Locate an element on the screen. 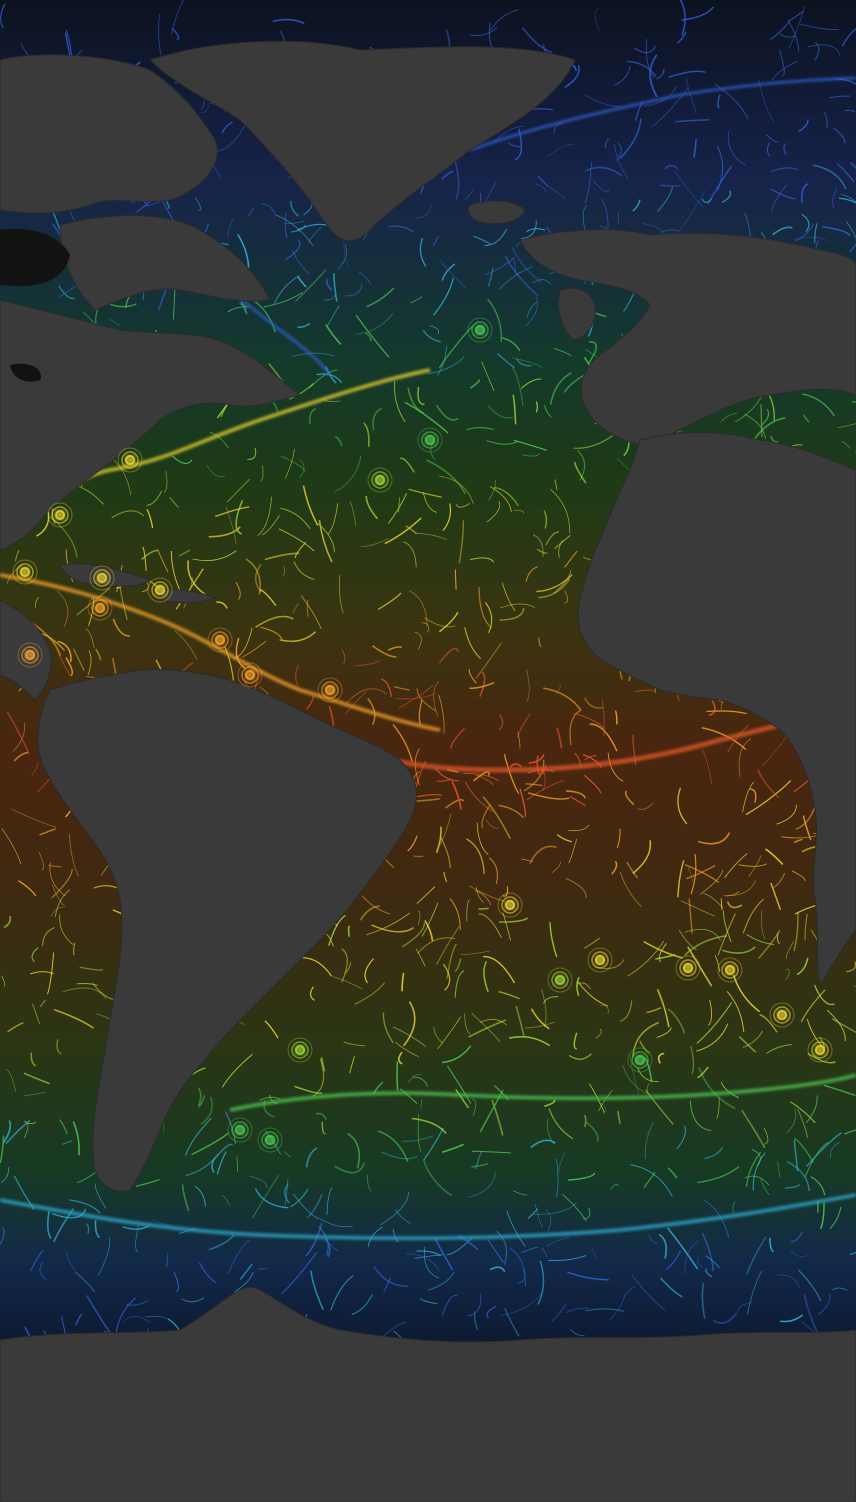 Image resolution: width=856 pixels, height=1502 pixels. eddy is located at coordinates (380, 480).